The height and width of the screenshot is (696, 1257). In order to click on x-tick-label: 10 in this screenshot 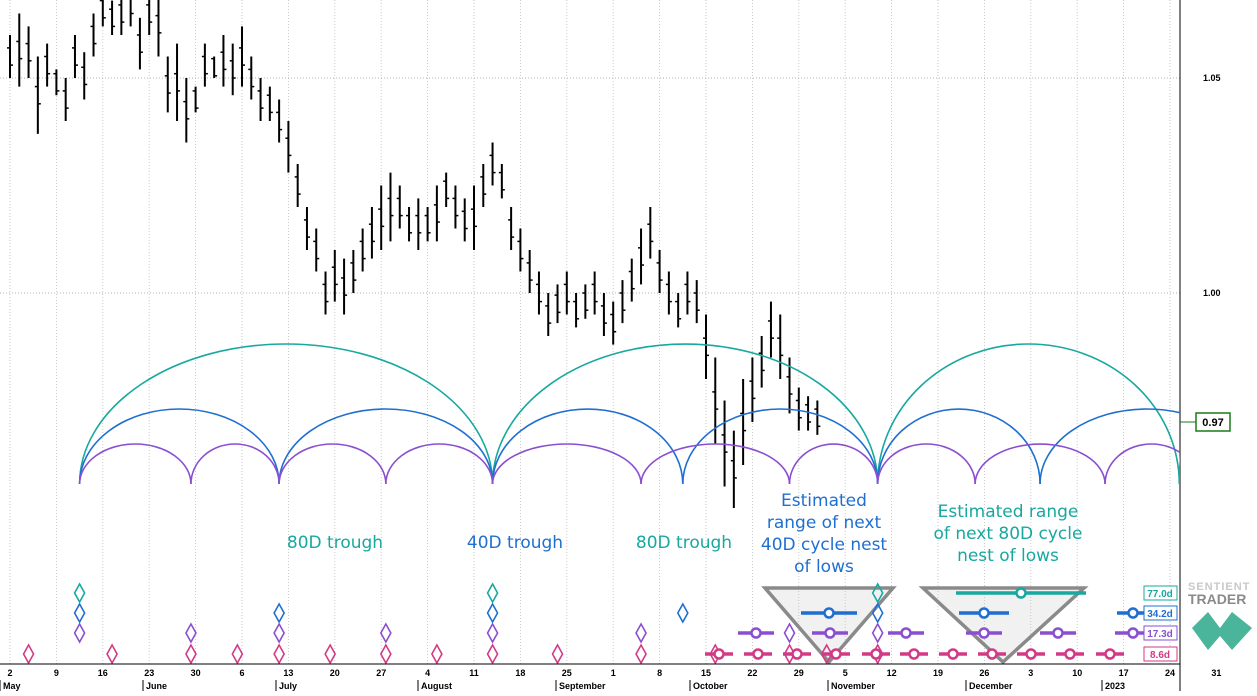, I will do `click(1077, 673)`.